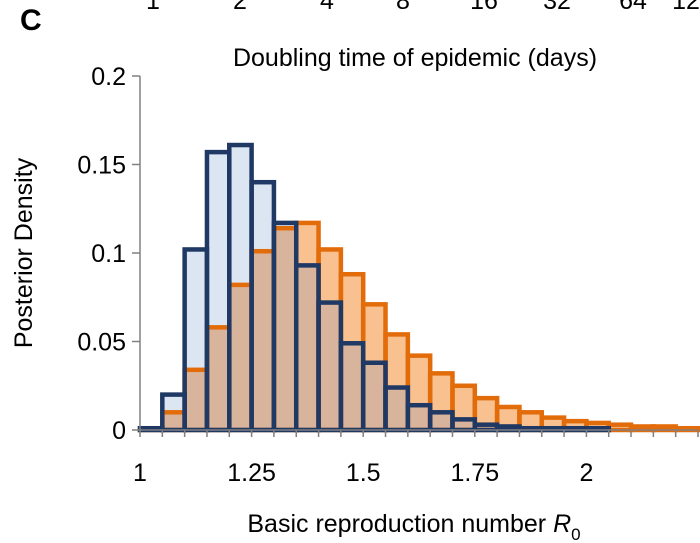 The width and height of the screenshot is (700, 543). I want to click on top-tick-label: 8, so click(403, 7).